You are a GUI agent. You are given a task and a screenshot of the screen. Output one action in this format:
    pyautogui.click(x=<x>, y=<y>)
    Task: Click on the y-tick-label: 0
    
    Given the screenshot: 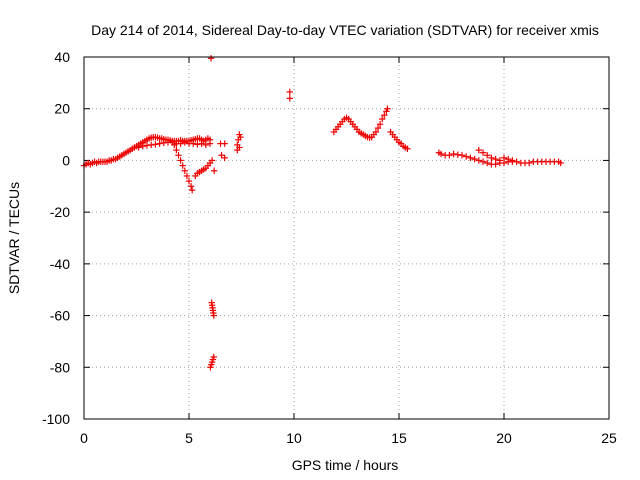 What is the action you would take?
    pyautogui.click(x=66, y=160)
    